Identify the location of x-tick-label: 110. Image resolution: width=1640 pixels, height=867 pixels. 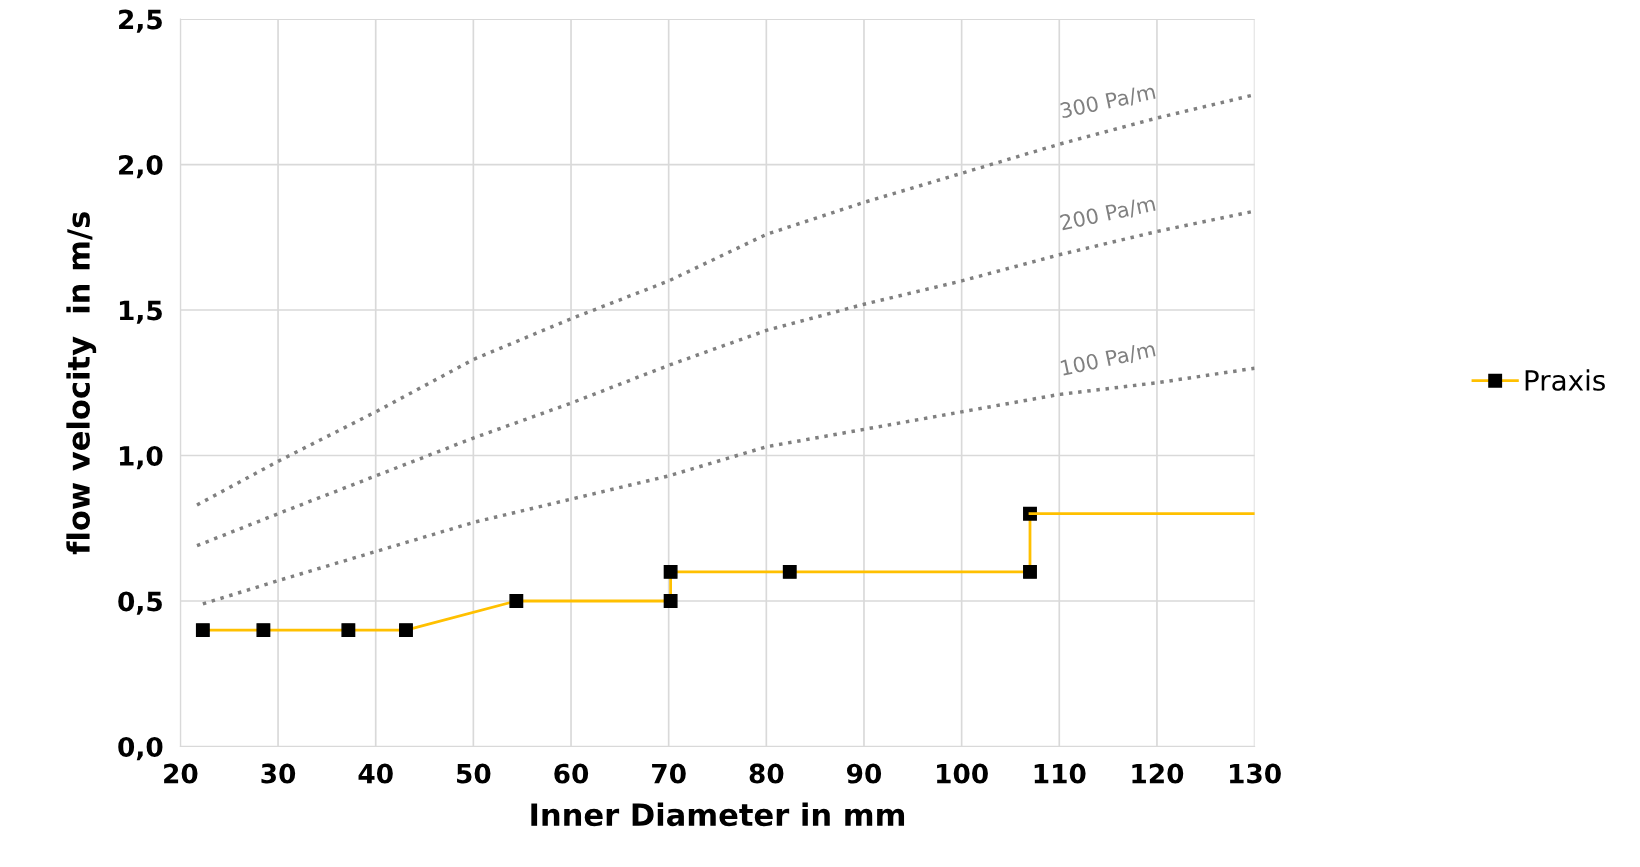
(1060, 773).